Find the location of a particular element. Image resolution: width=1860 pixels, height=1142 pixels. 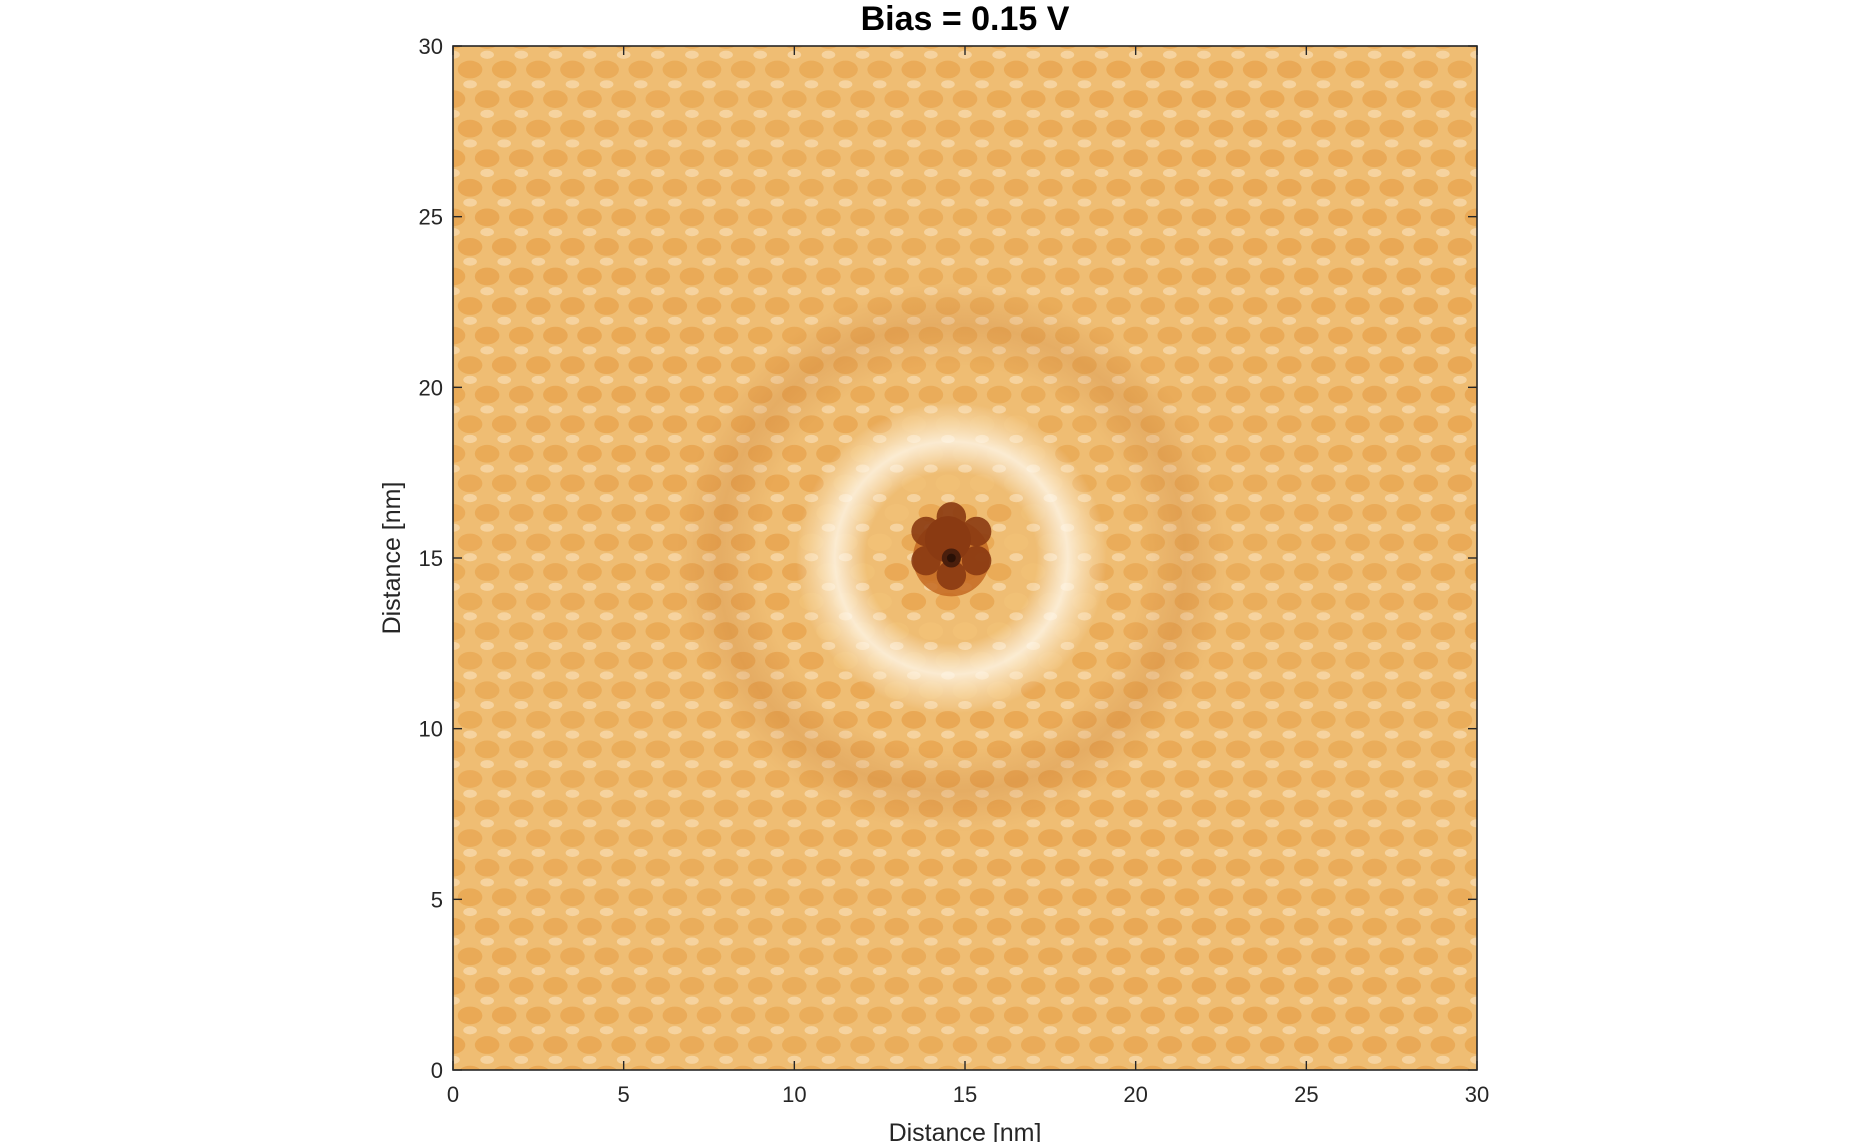

x-tick-label: 5 is located at coordinates (624, 1094).